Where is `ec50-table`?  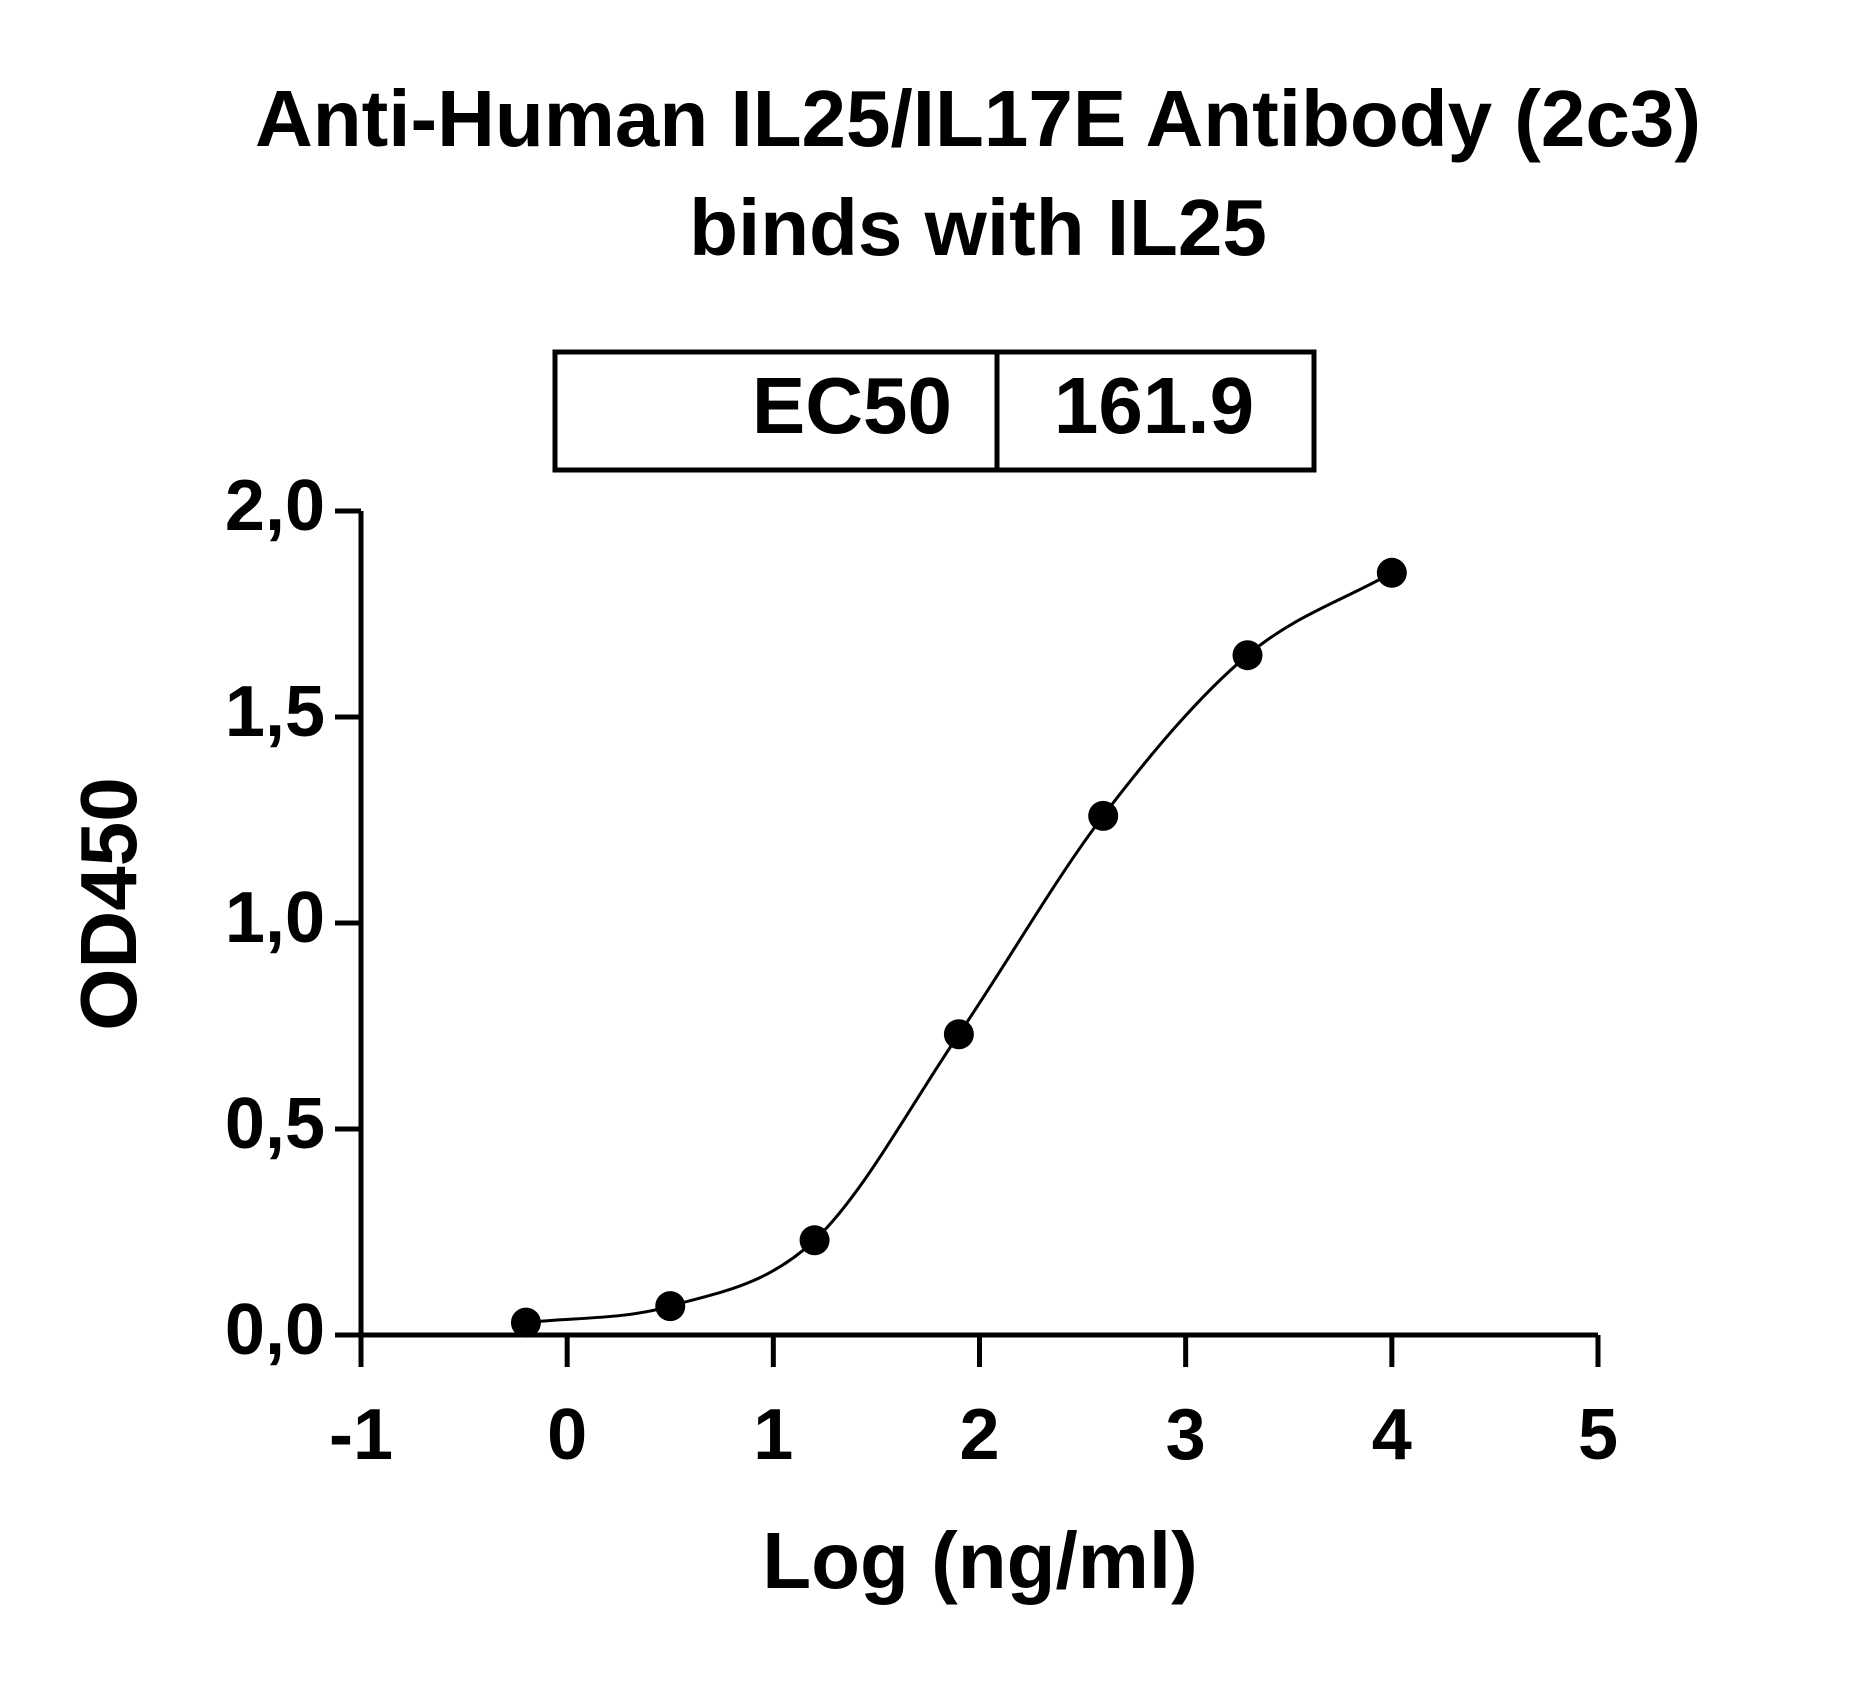 ec50-table is located at coordinates (934, 411).